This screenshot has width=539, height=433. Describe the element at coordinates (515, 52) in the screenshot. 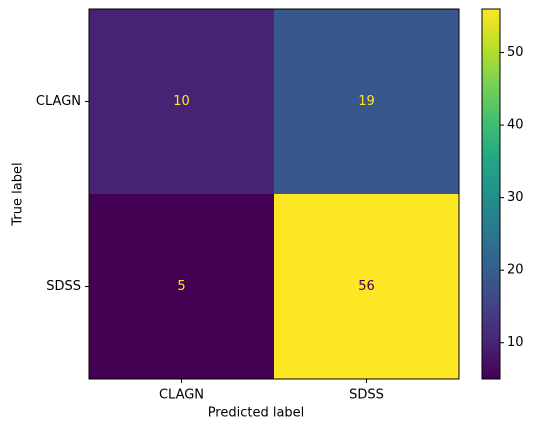

I see `colorbar-tick-label: 50` at that location.